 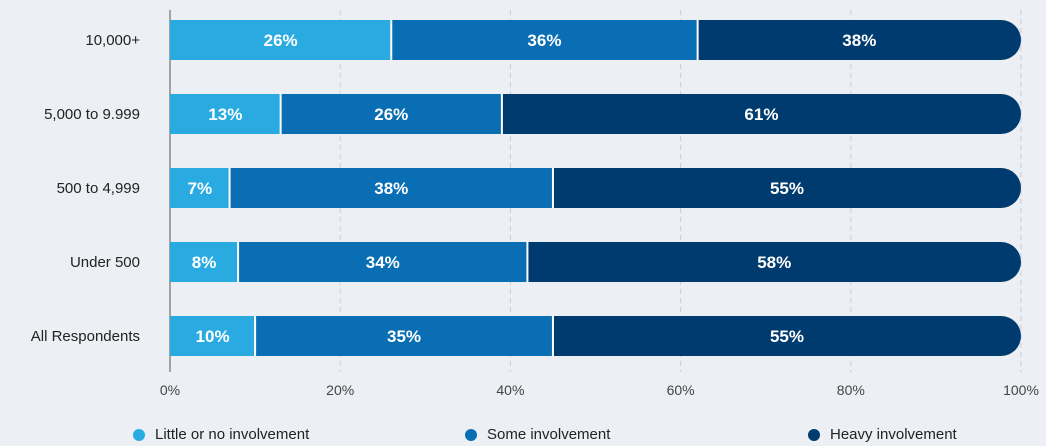 I want to click on bar-value-label: 35%, so click(x=404, y=336).